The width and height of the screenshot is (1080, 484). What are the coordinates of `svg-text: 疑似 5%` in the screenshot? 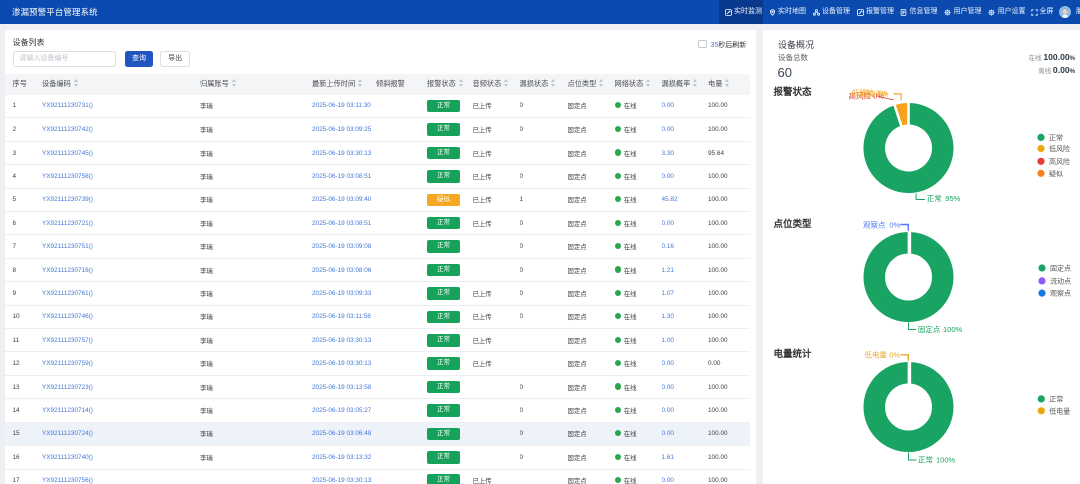 It's located at (874, 94).